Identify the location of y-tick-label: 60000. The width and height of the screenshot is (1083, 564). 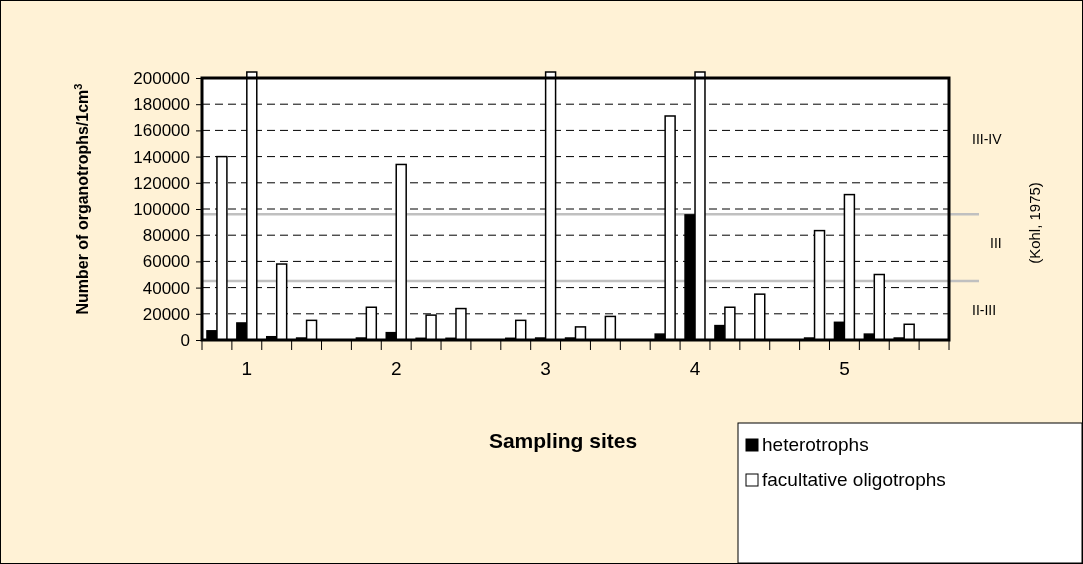
(166, 262).